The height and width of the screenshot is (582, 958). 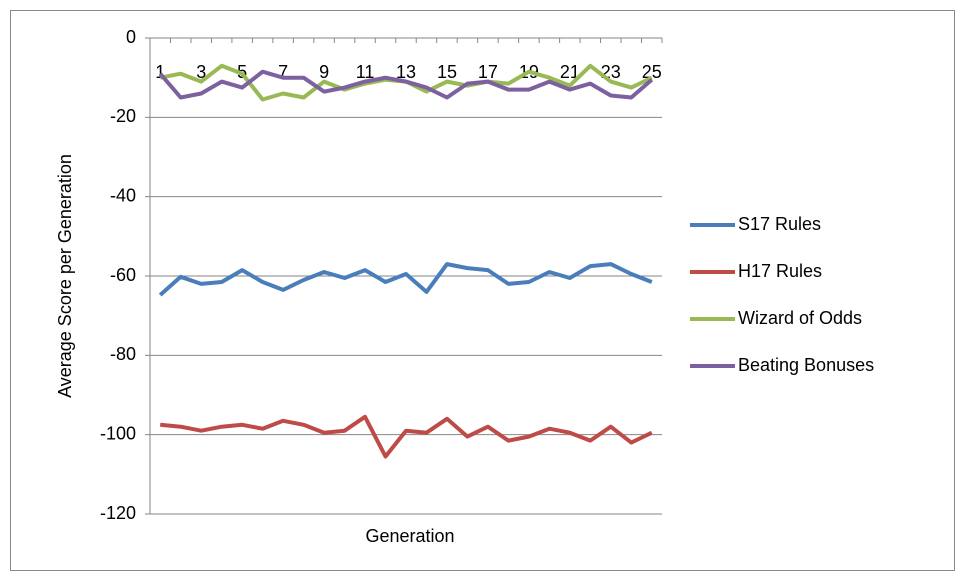 I want to click on x-tick-label: 13, so click(x=406, y=72).